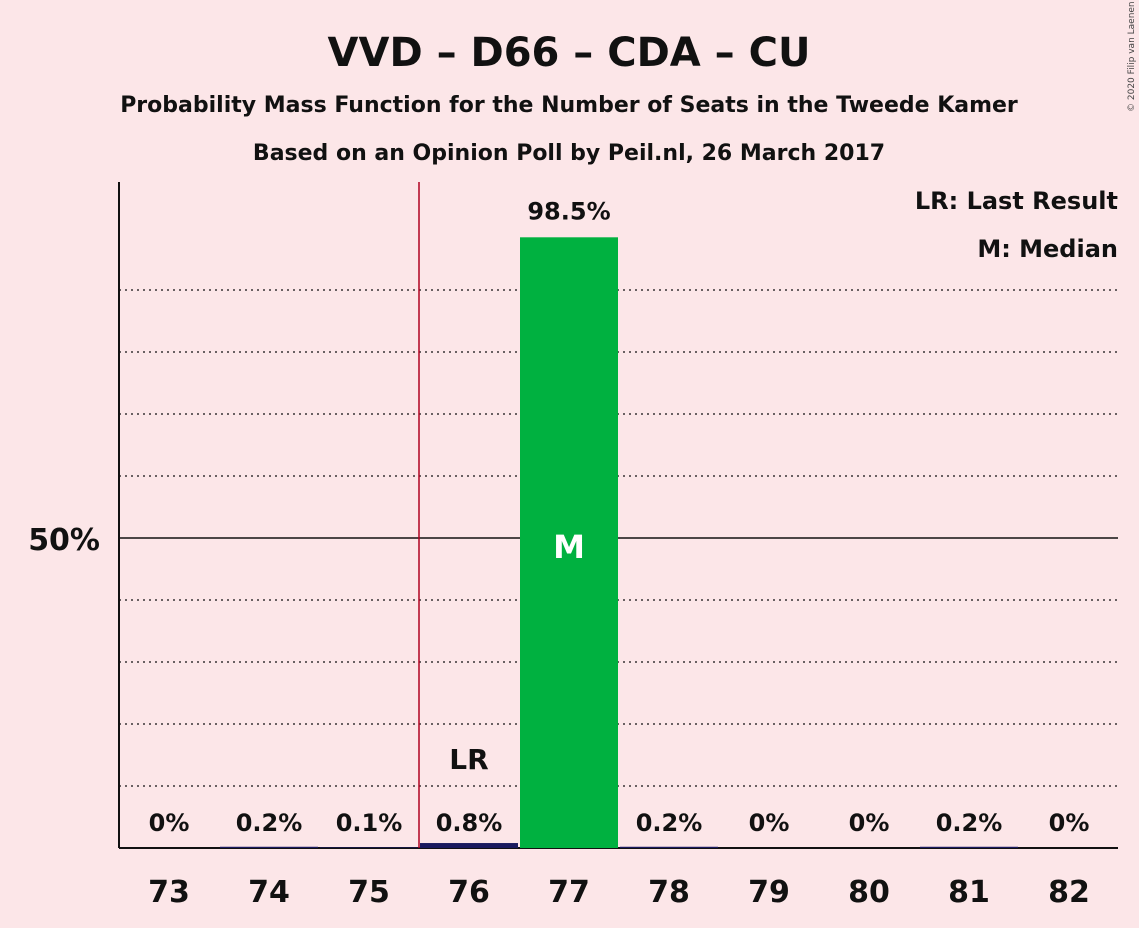 The height and width of the screenshot is (928, 1139). I want to click on x-tick-label-81: 81, so click(969, 892).